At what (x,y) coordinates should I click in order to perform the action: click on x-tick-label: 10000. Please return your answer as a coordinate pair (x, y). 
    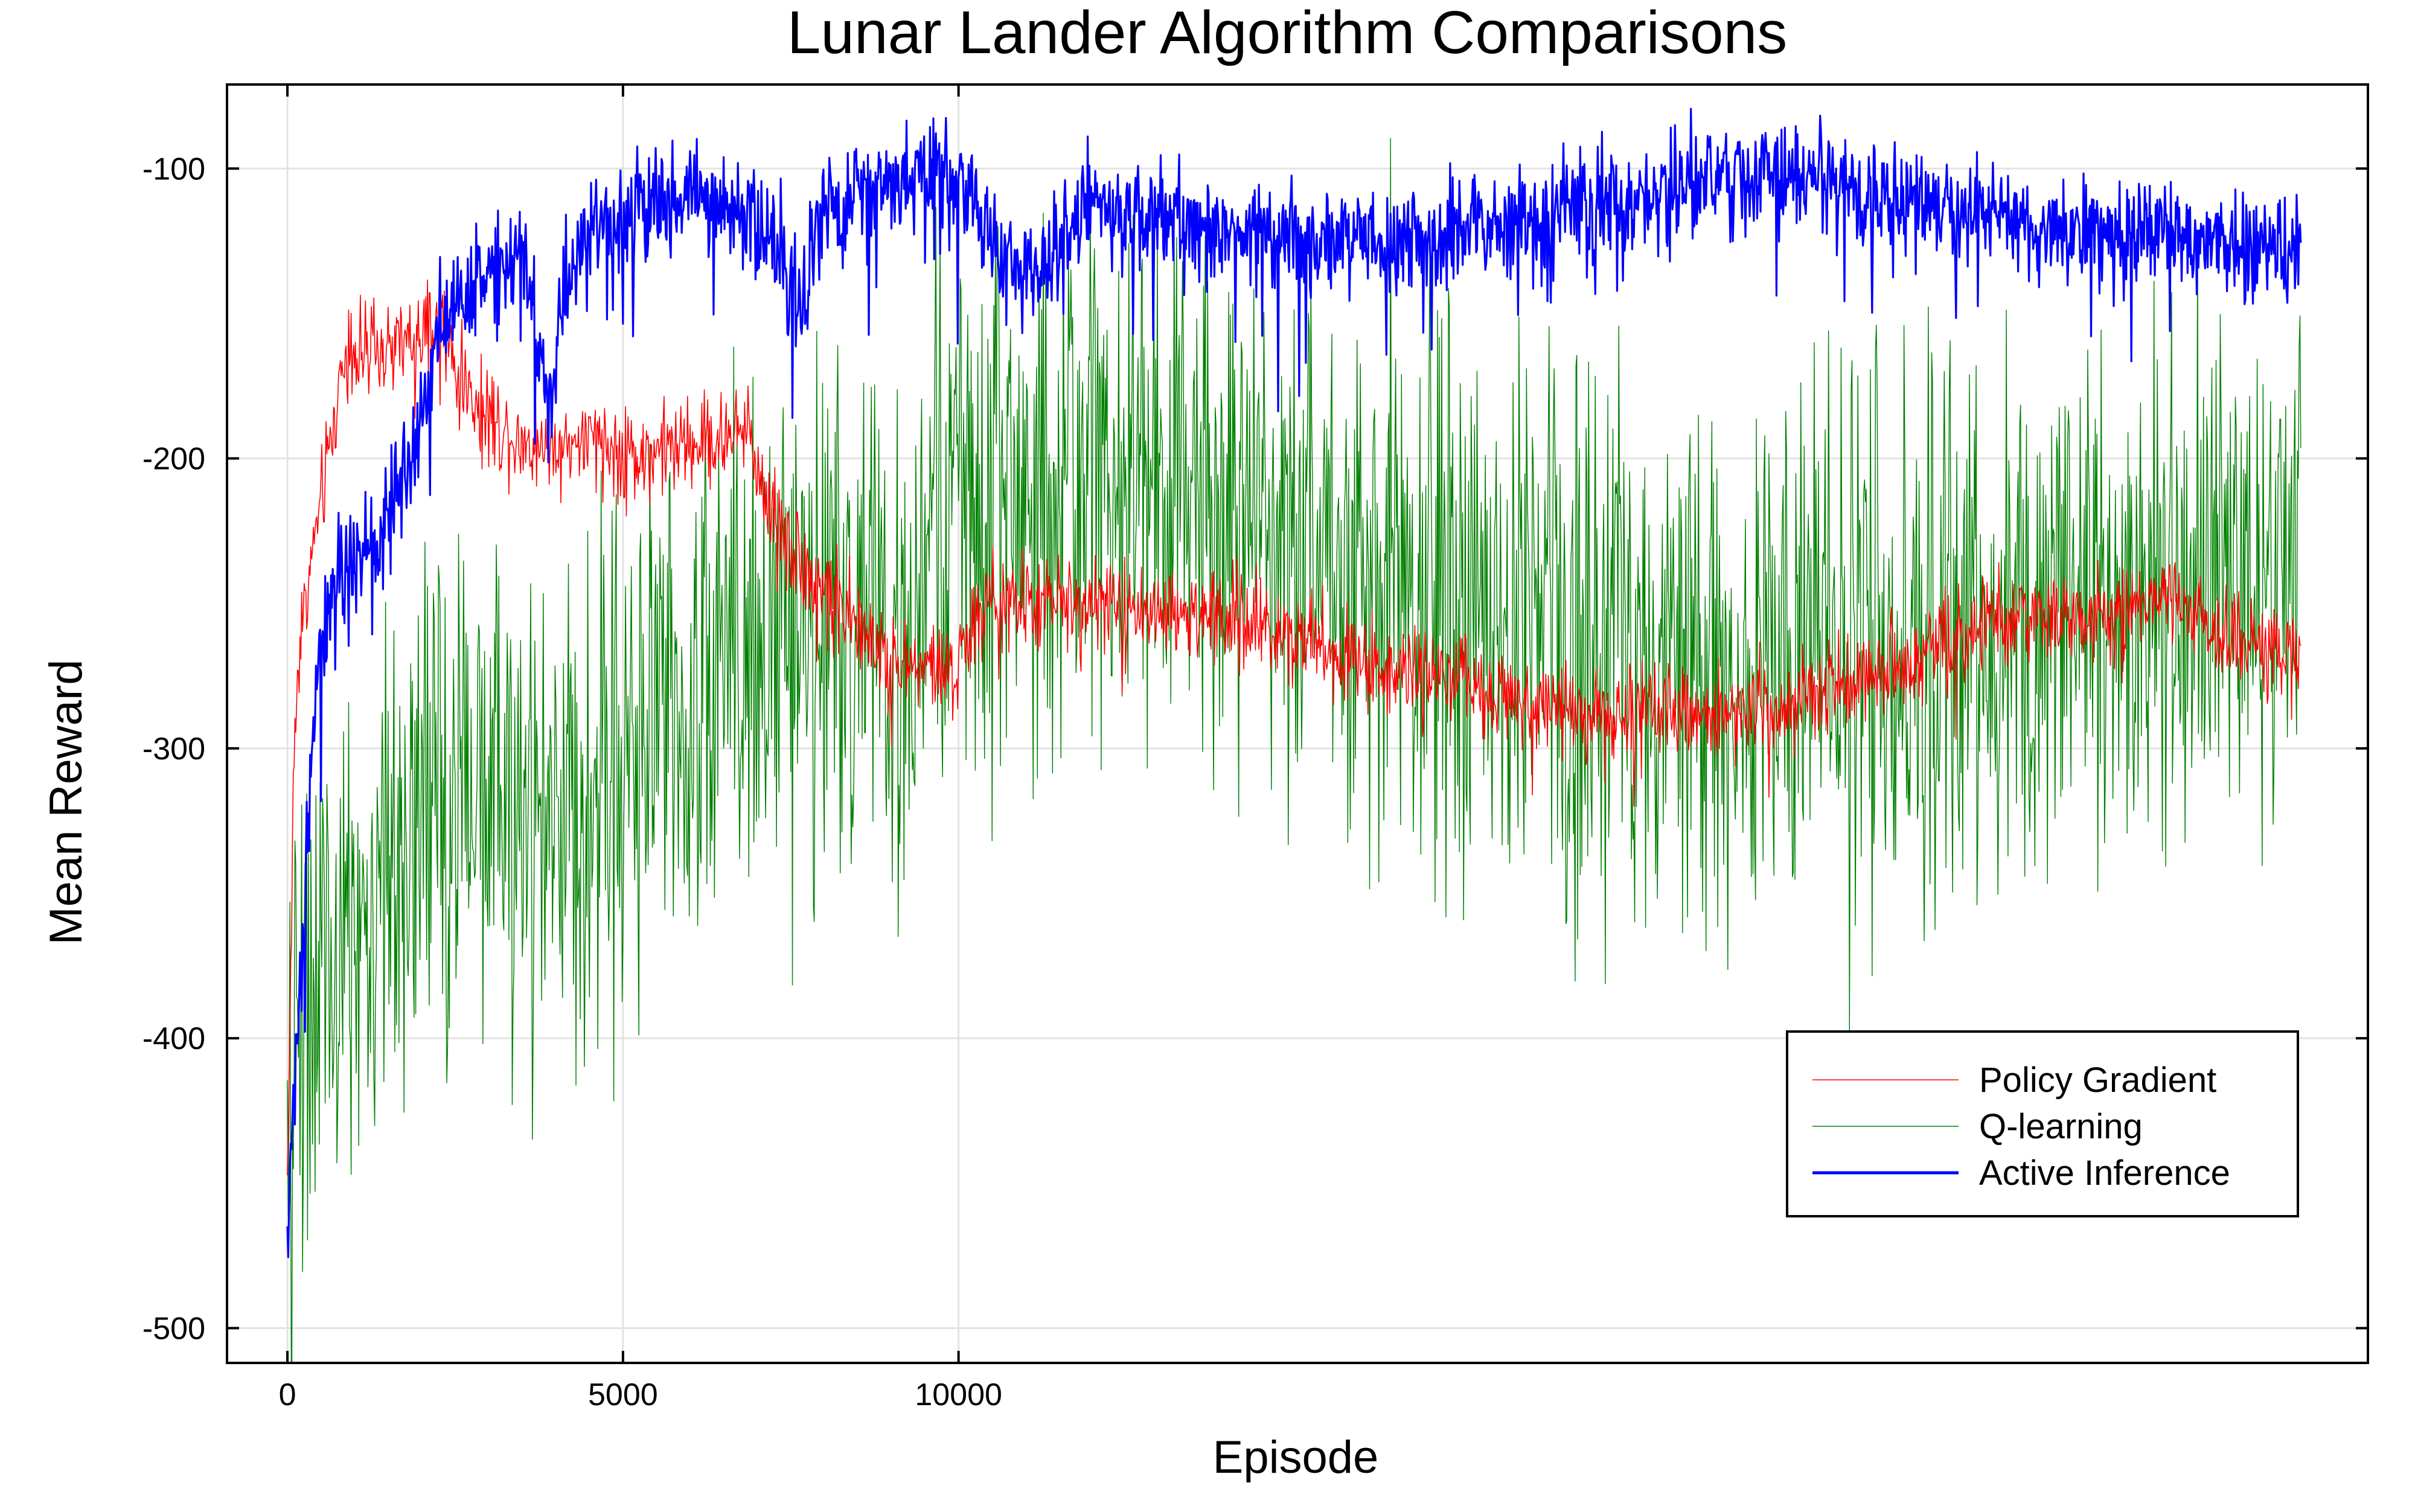
    Looking at the image, I should click on (958, 1394).